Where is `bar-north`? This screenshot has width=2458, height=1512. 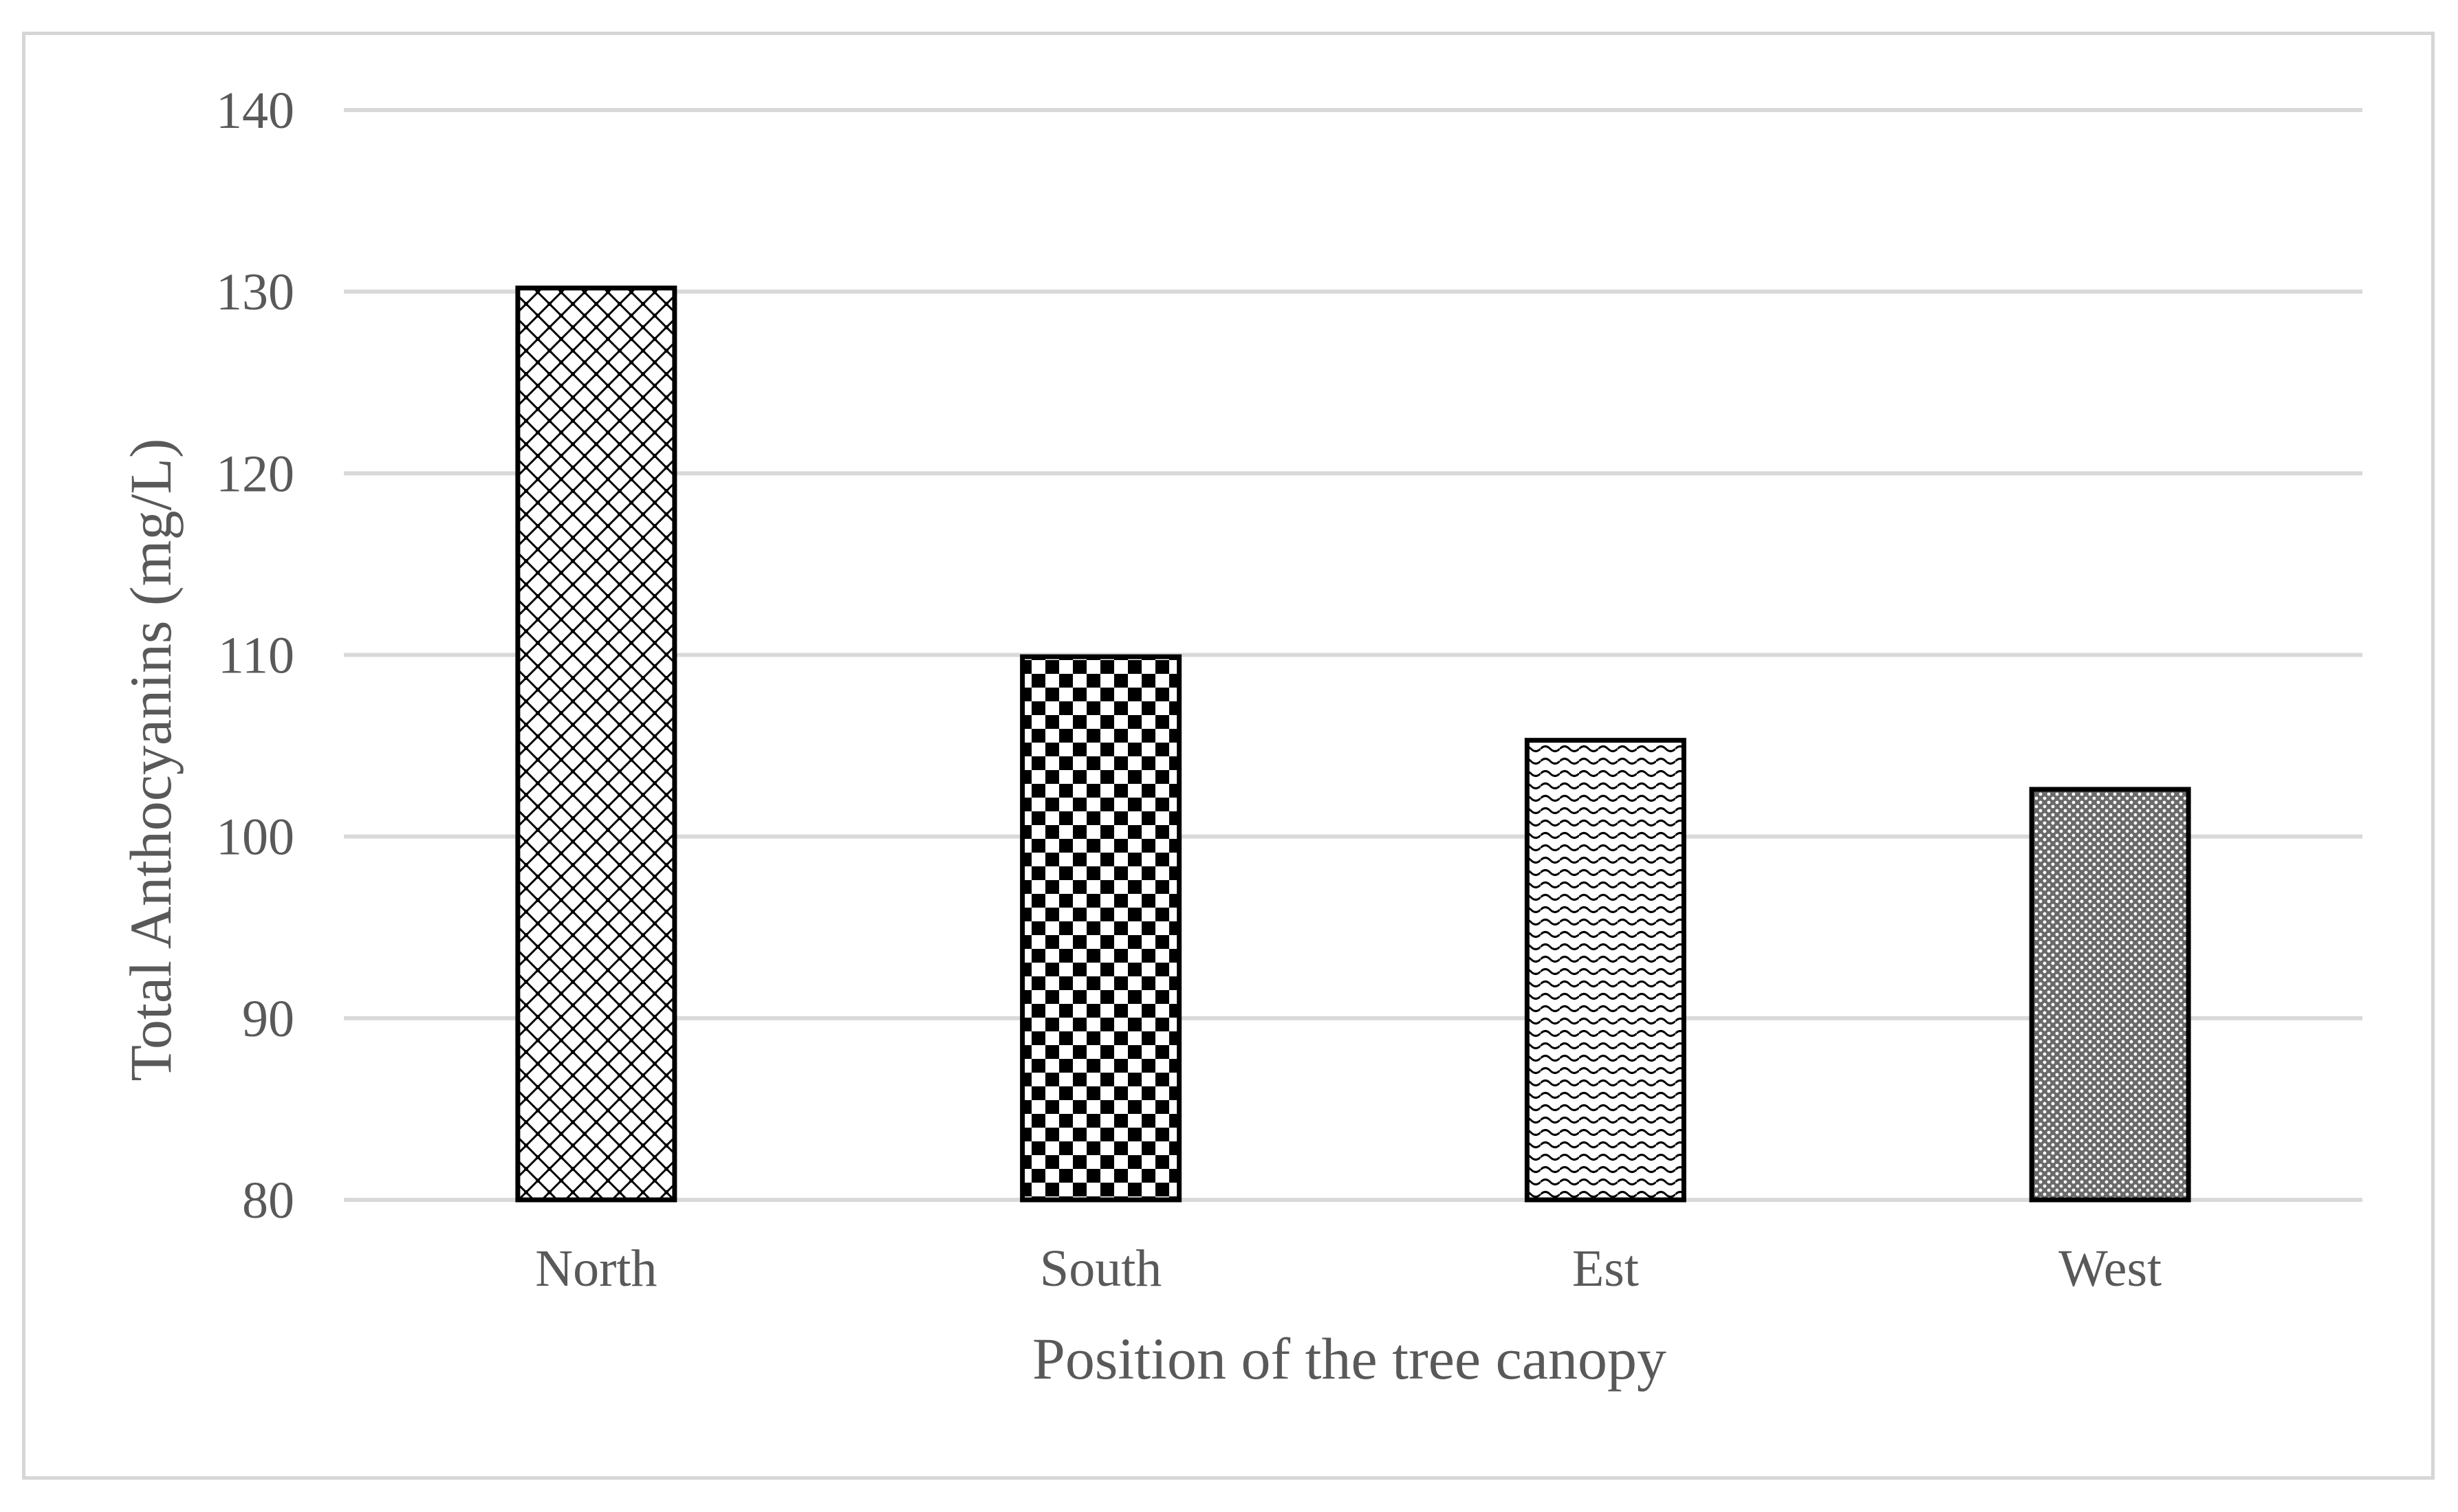 bar-north is located at coordinates (596, 744).